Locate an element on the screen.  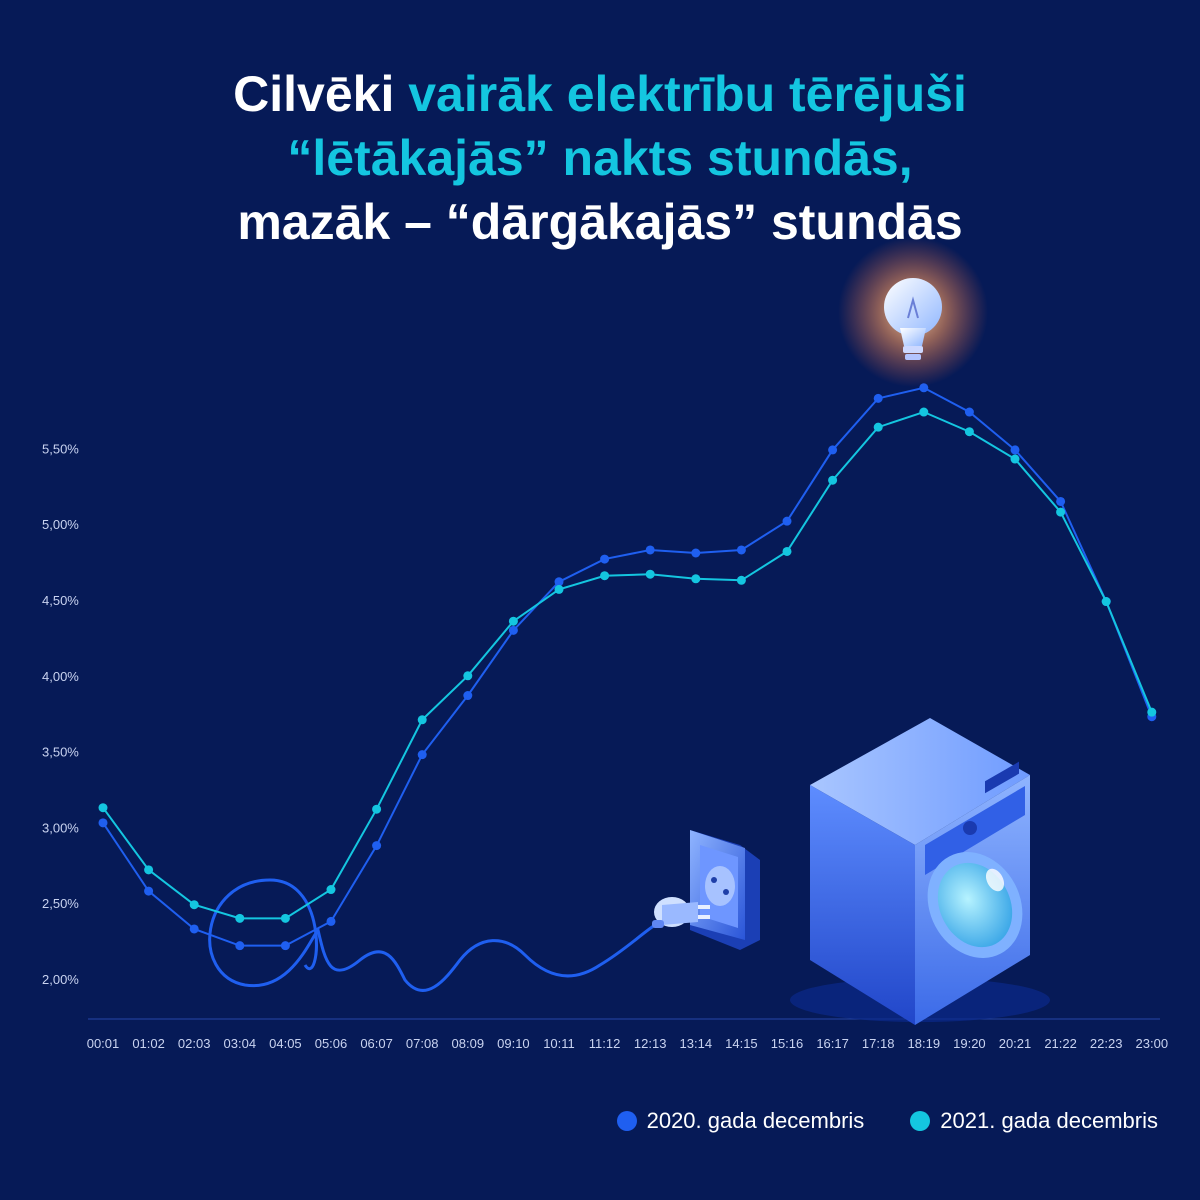
title-segment-white-1: Cilvēki is located at coordinates (314, 94).